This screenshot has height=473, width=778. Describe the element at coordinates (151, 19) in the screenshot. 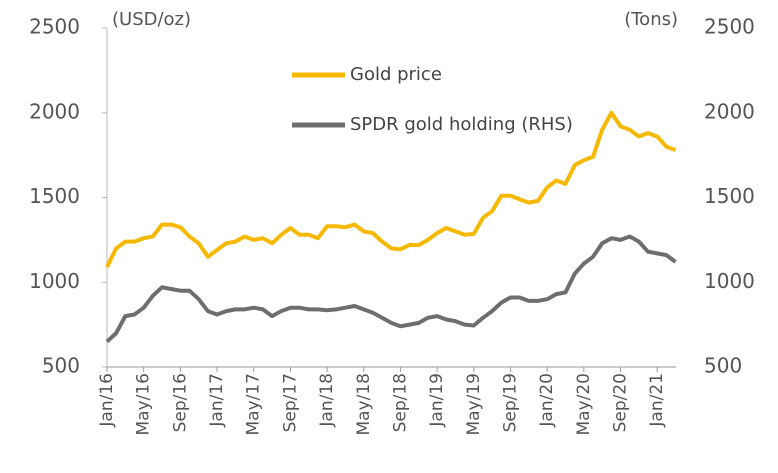

I see `y-axis-label: (USD/oz)` at that location.